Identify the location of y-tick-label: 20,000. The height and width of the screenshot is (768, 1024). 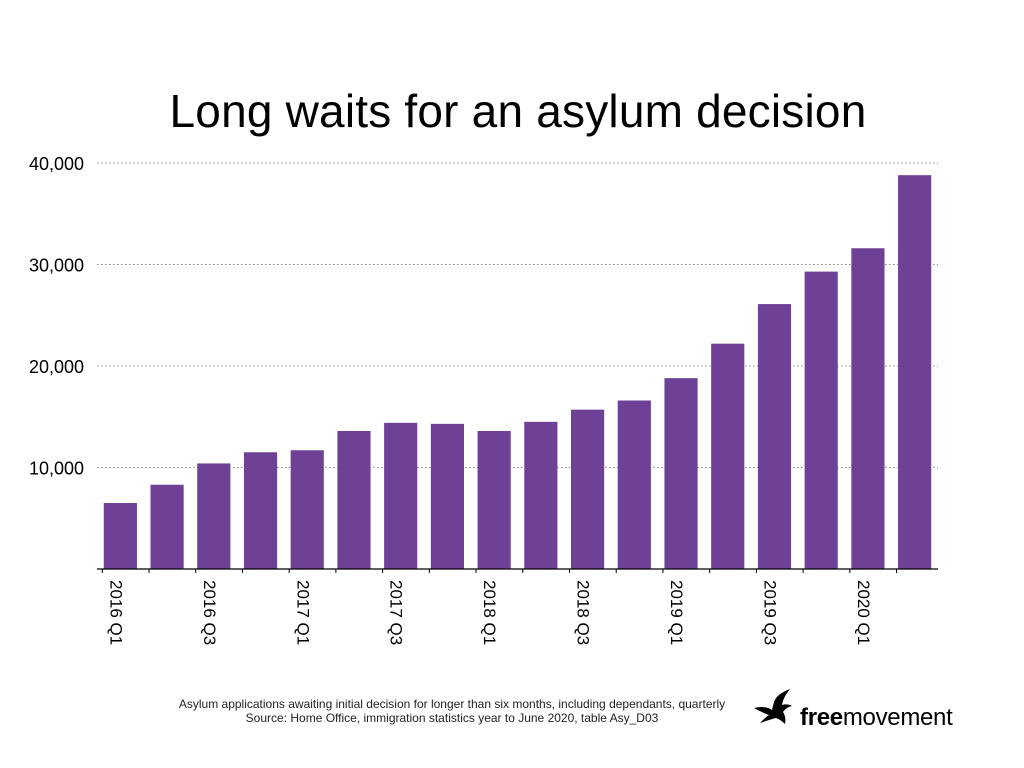
(56, 367).